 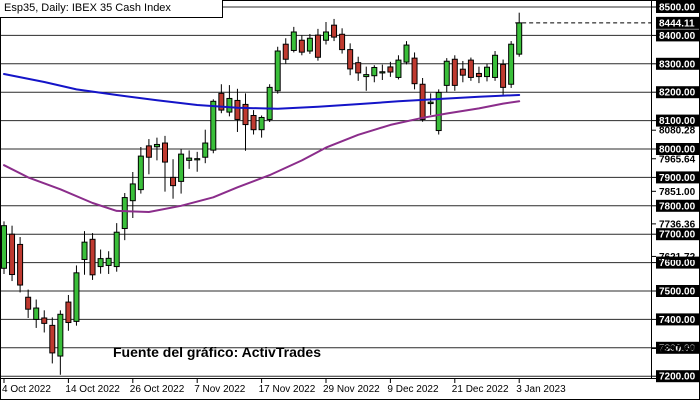 I want to click on x-axis-label: 14 Oct 2022, so click(x=92, y=389).